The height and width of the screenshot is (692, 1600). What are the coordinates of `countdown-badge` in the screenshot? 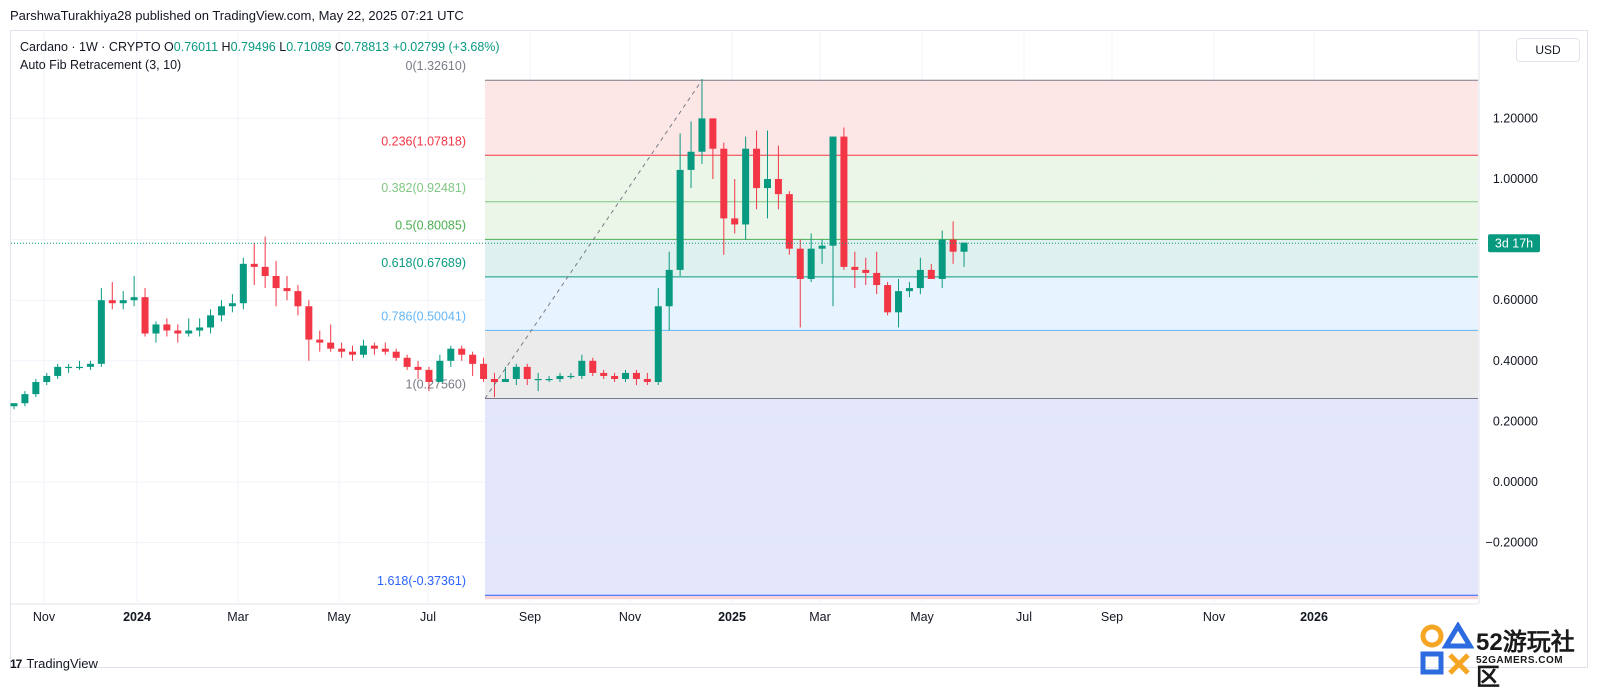 It's located at (1514, 243).